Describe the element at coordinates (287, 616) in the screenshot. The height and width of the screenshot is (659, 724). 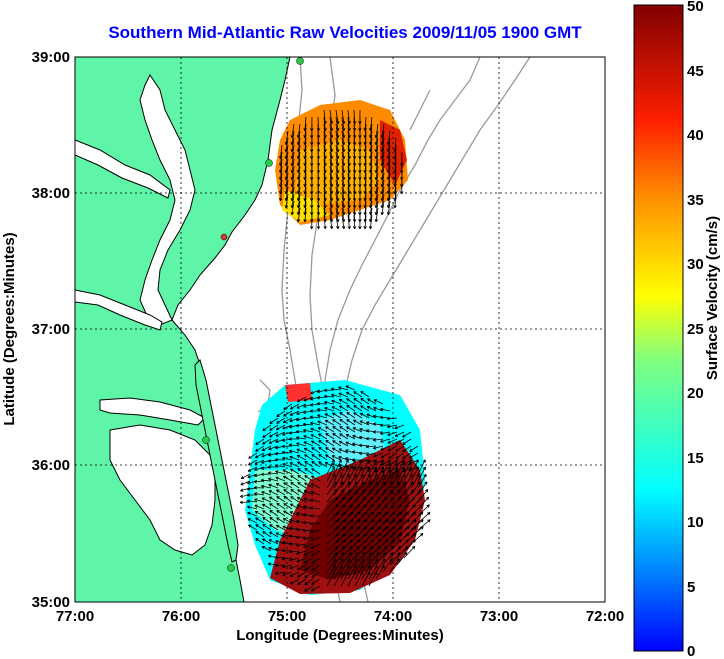
I see `x-tick: 75:00` at that location.